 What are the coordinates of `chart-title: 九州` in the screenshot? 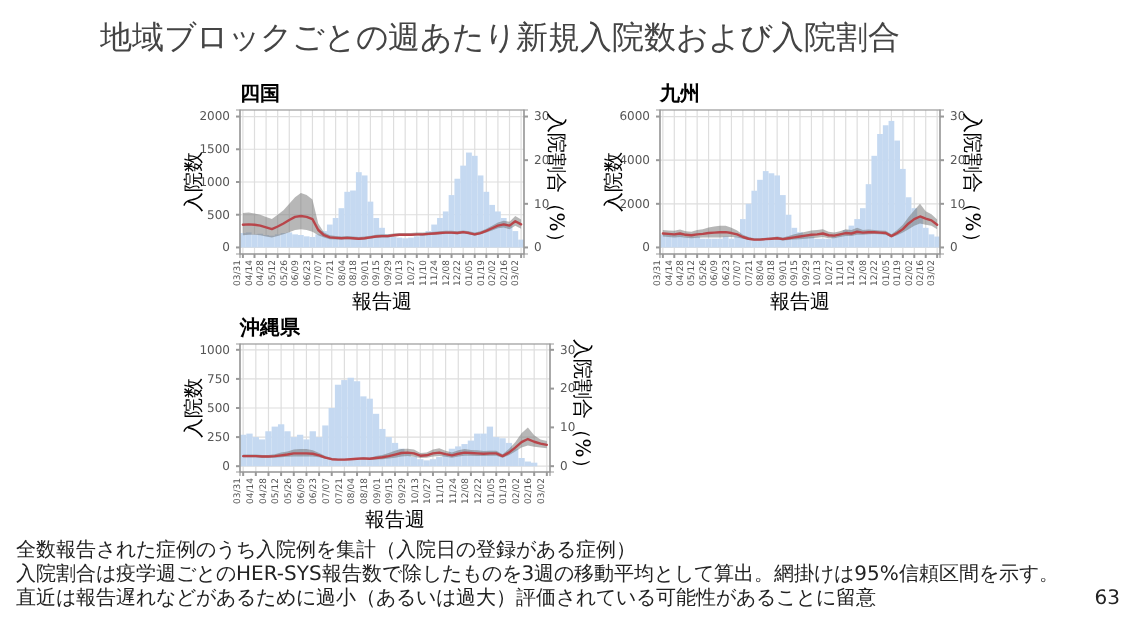 It's located at (679, 94).